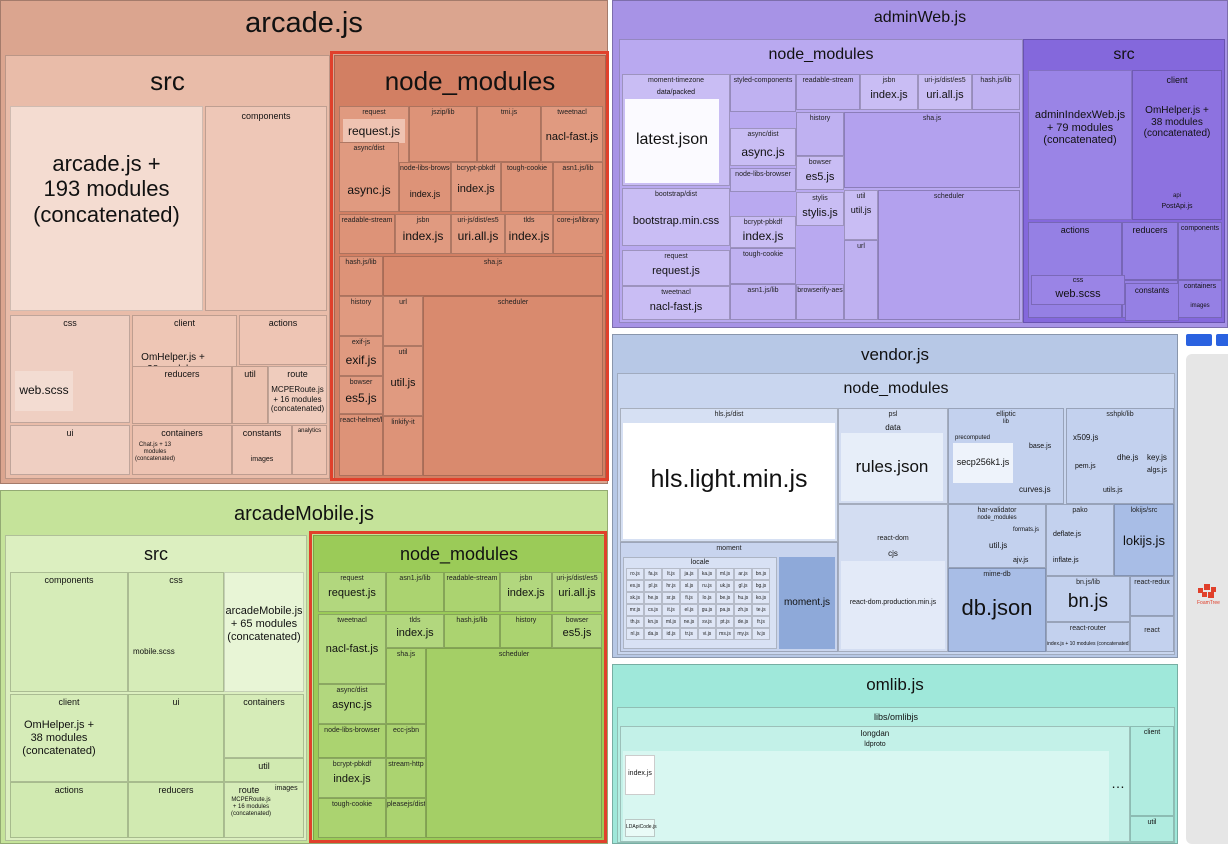 This screenshot has height=844, width=1228. What do you see at coordinates (1088, 599) in the screenshot?
I see `pkg-bn: bn.js/lib bn.js` at bounding box center [1088, 599].